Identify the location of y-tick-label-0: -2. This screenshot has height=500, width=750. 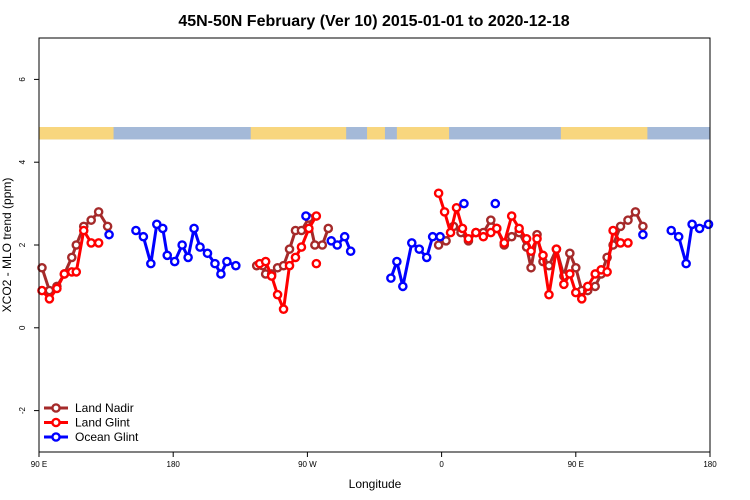
(22, 410).